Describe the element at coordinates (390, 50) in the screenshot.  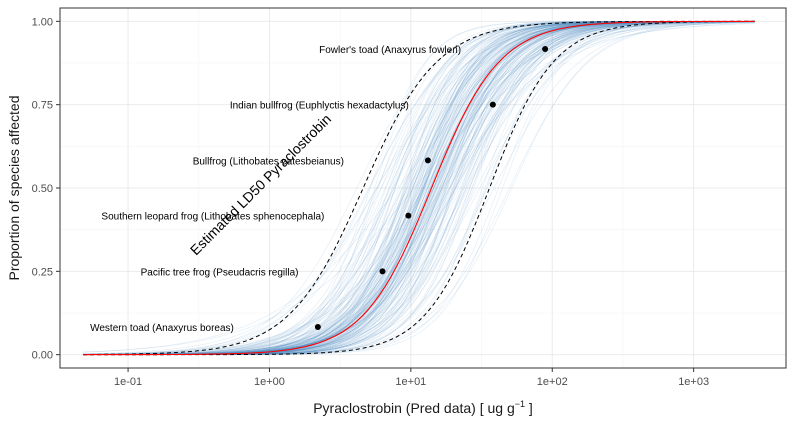
I see `point-label: Fowler's toad (Anaxyrus fowleri)` at that location.